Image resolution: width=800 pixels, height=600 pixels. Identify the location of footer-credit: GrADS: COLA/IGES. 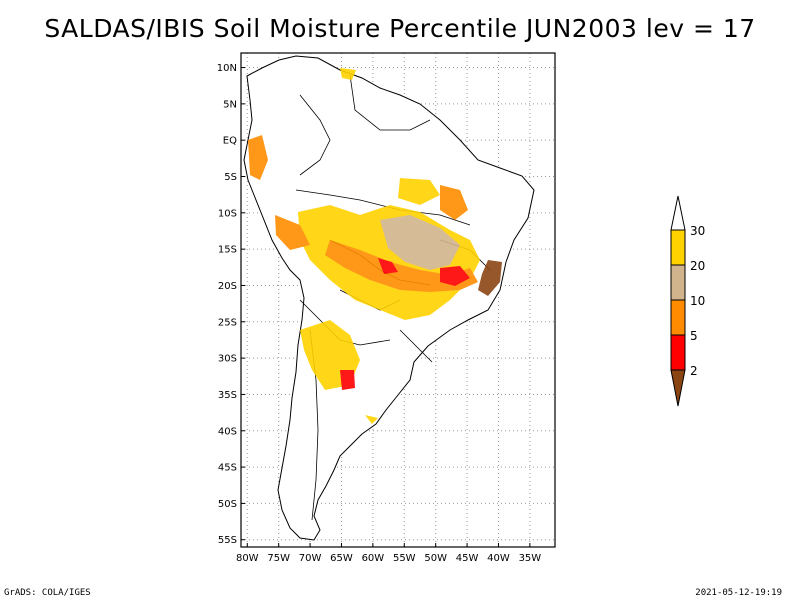
(47, 593).